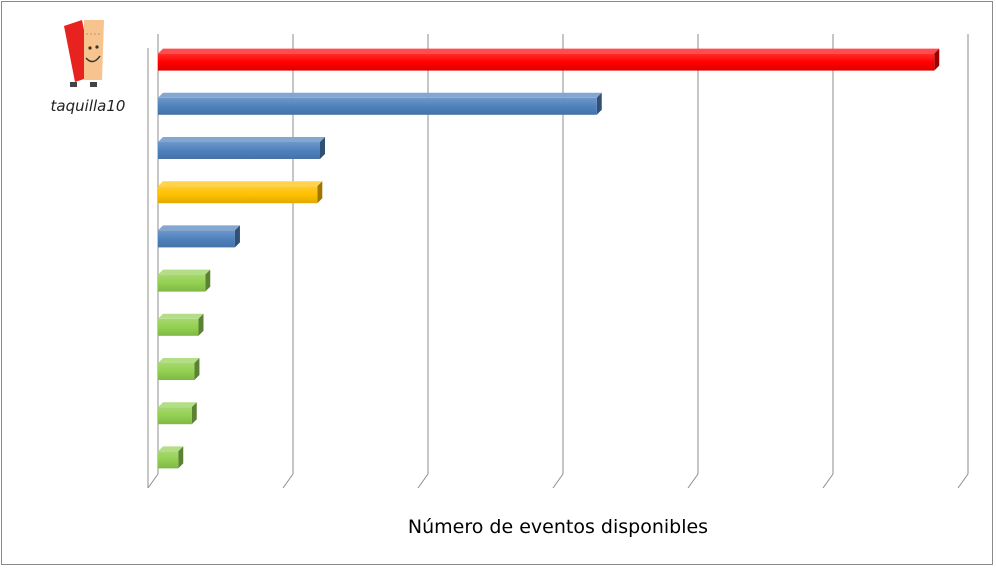 Image resolution: width=996 pixels, height=568 pixels. I want to click on logo-text: taquilla10, so click(88, 106).